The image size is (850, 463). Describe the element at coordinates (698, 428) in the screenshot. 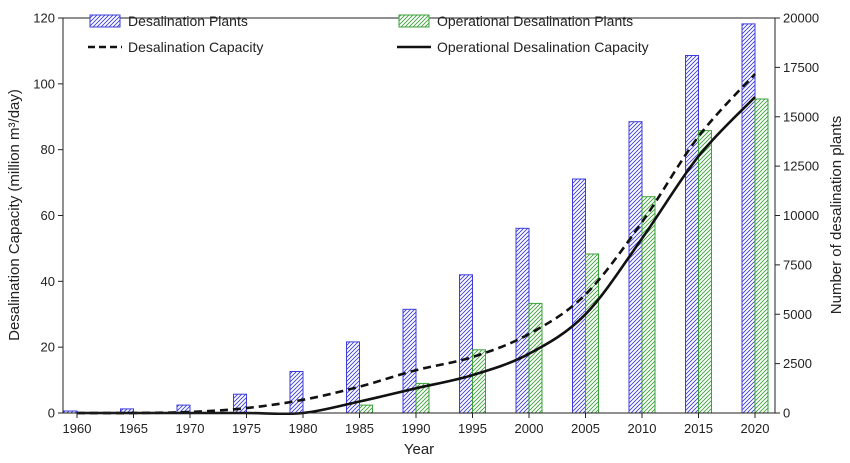

I see `x-tick-label-2015: 2015` at that location.